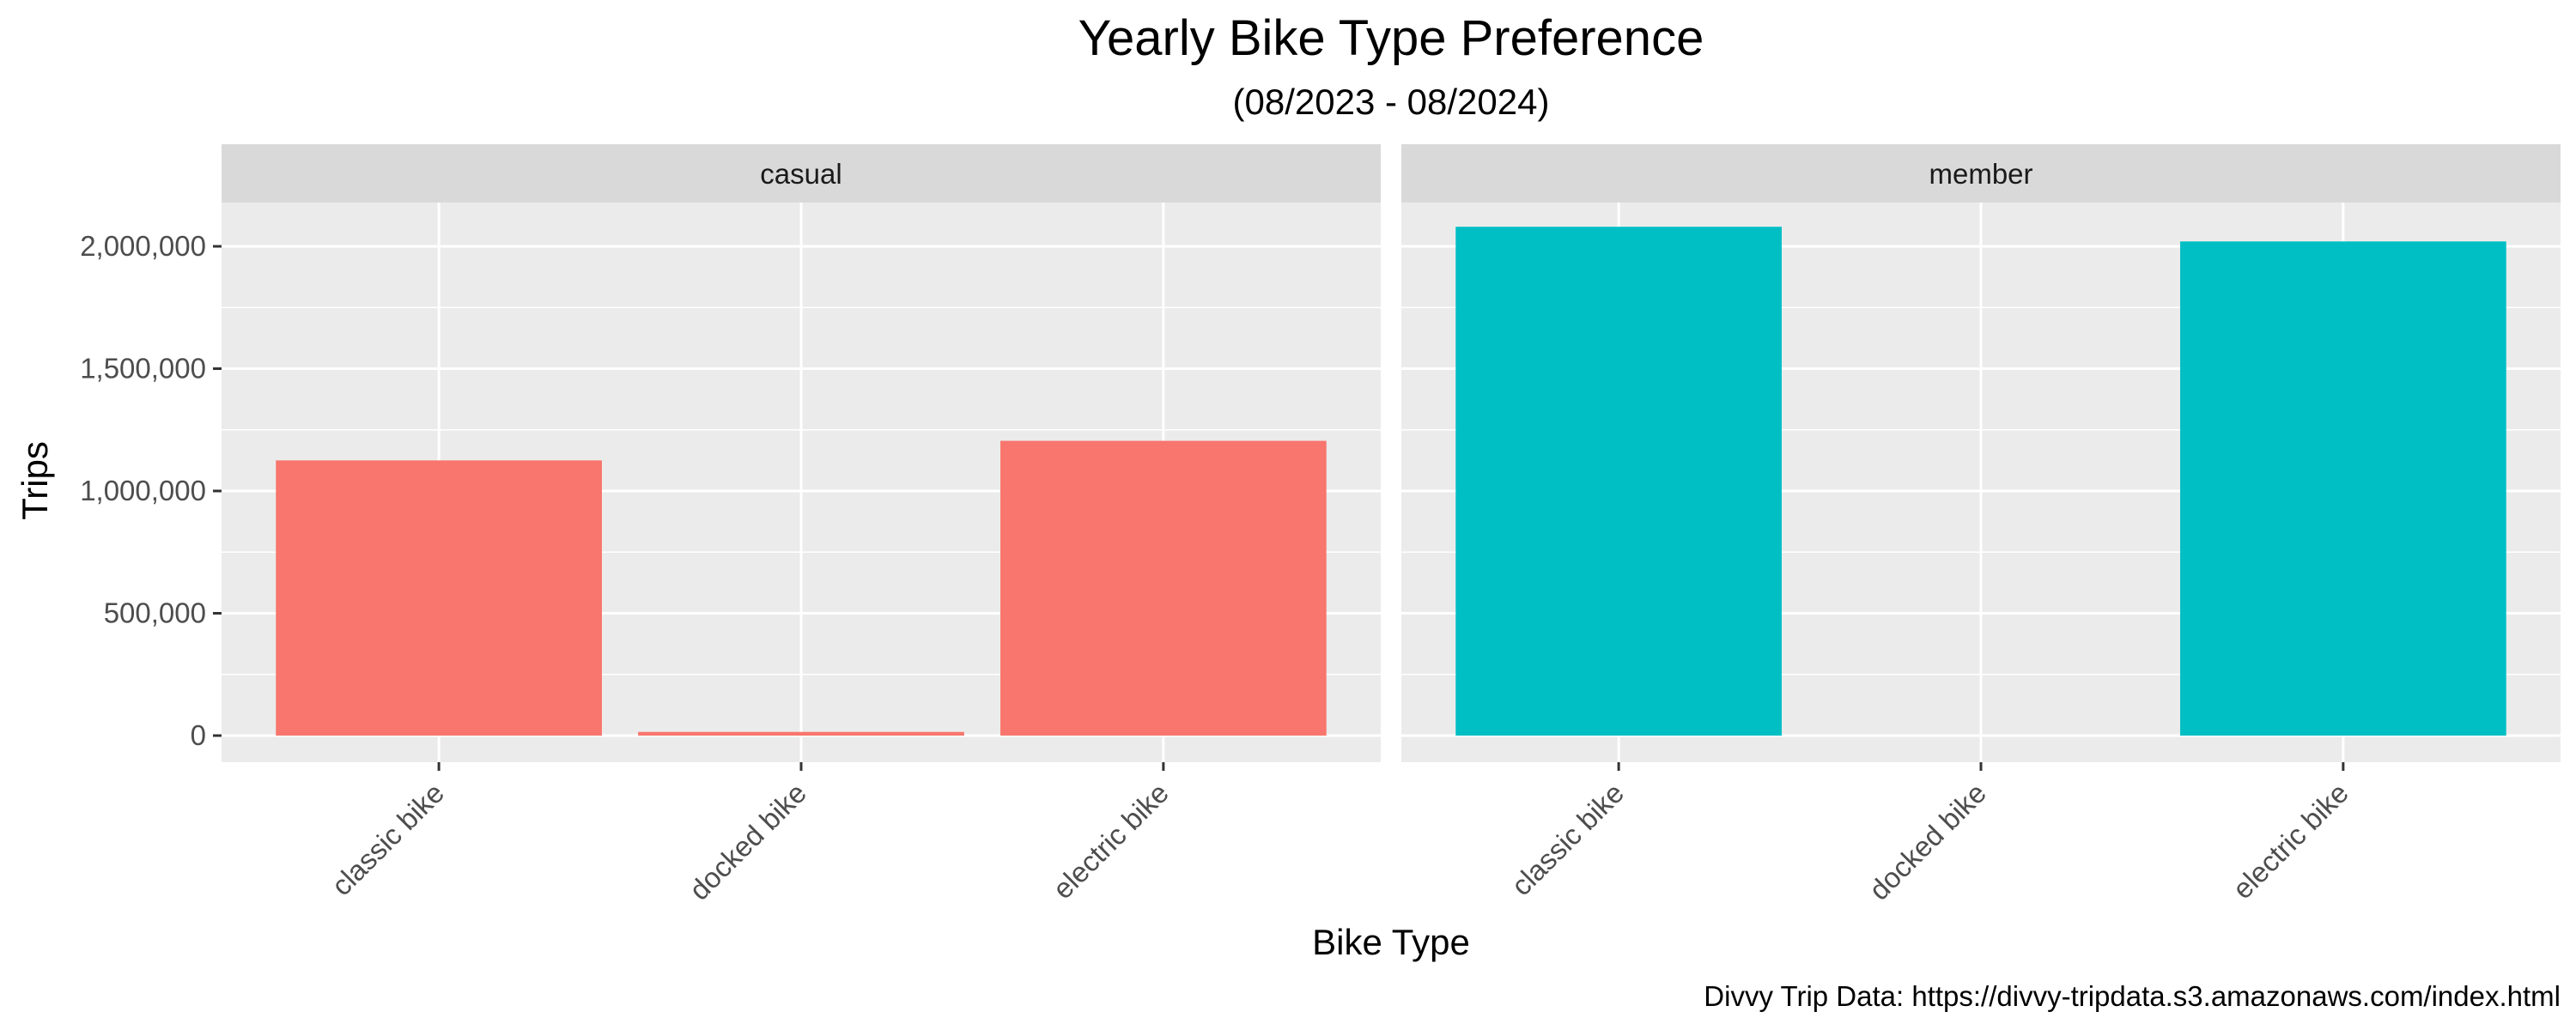 The height and width of the screenshot is (1030, 2576). Describe the element at coordinates (2343, 488) in the screenshot. I see `bar-member-electric-bike` at that location.